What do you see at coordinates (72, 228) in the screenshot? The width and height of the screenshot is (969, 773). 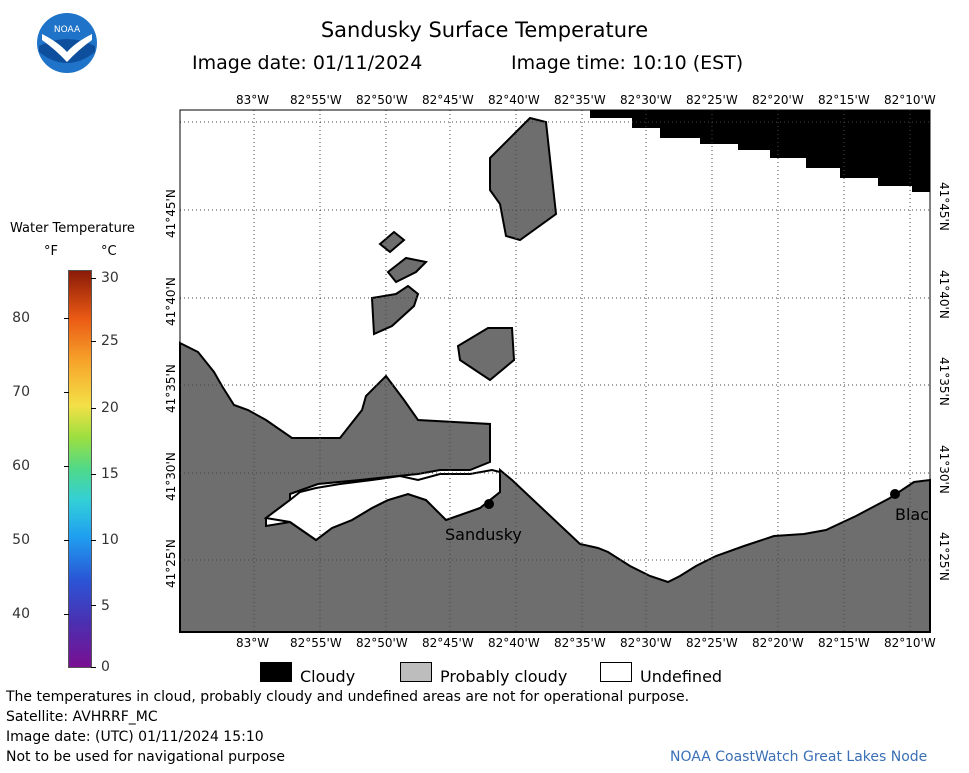 I see `colorbar-title: Water Temperature` at bounding box center [72, 228].